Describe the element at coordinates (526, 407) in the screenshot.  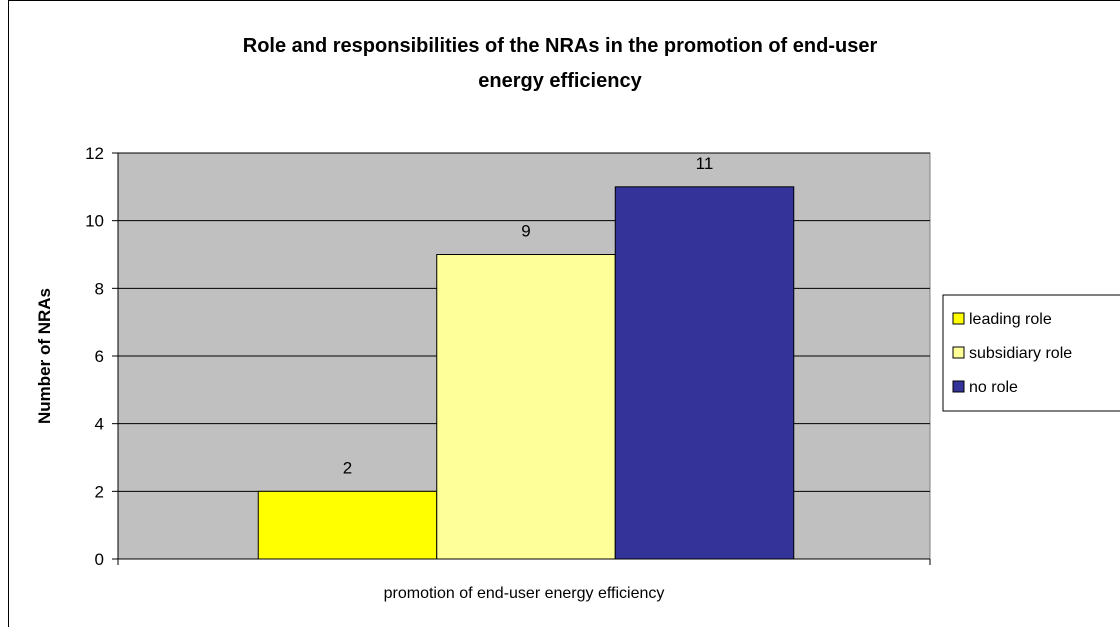
I see `bar-subsidiary-role` at that location.